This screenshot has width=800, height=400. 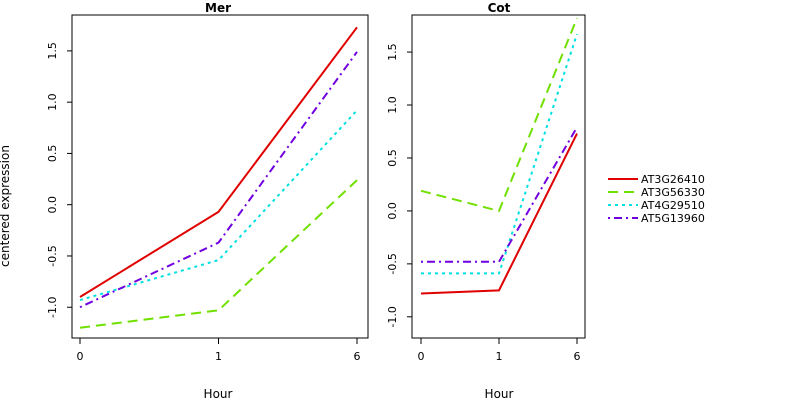 I want to click on x-tick-label-mer: 6, so click(x=357, y=356).